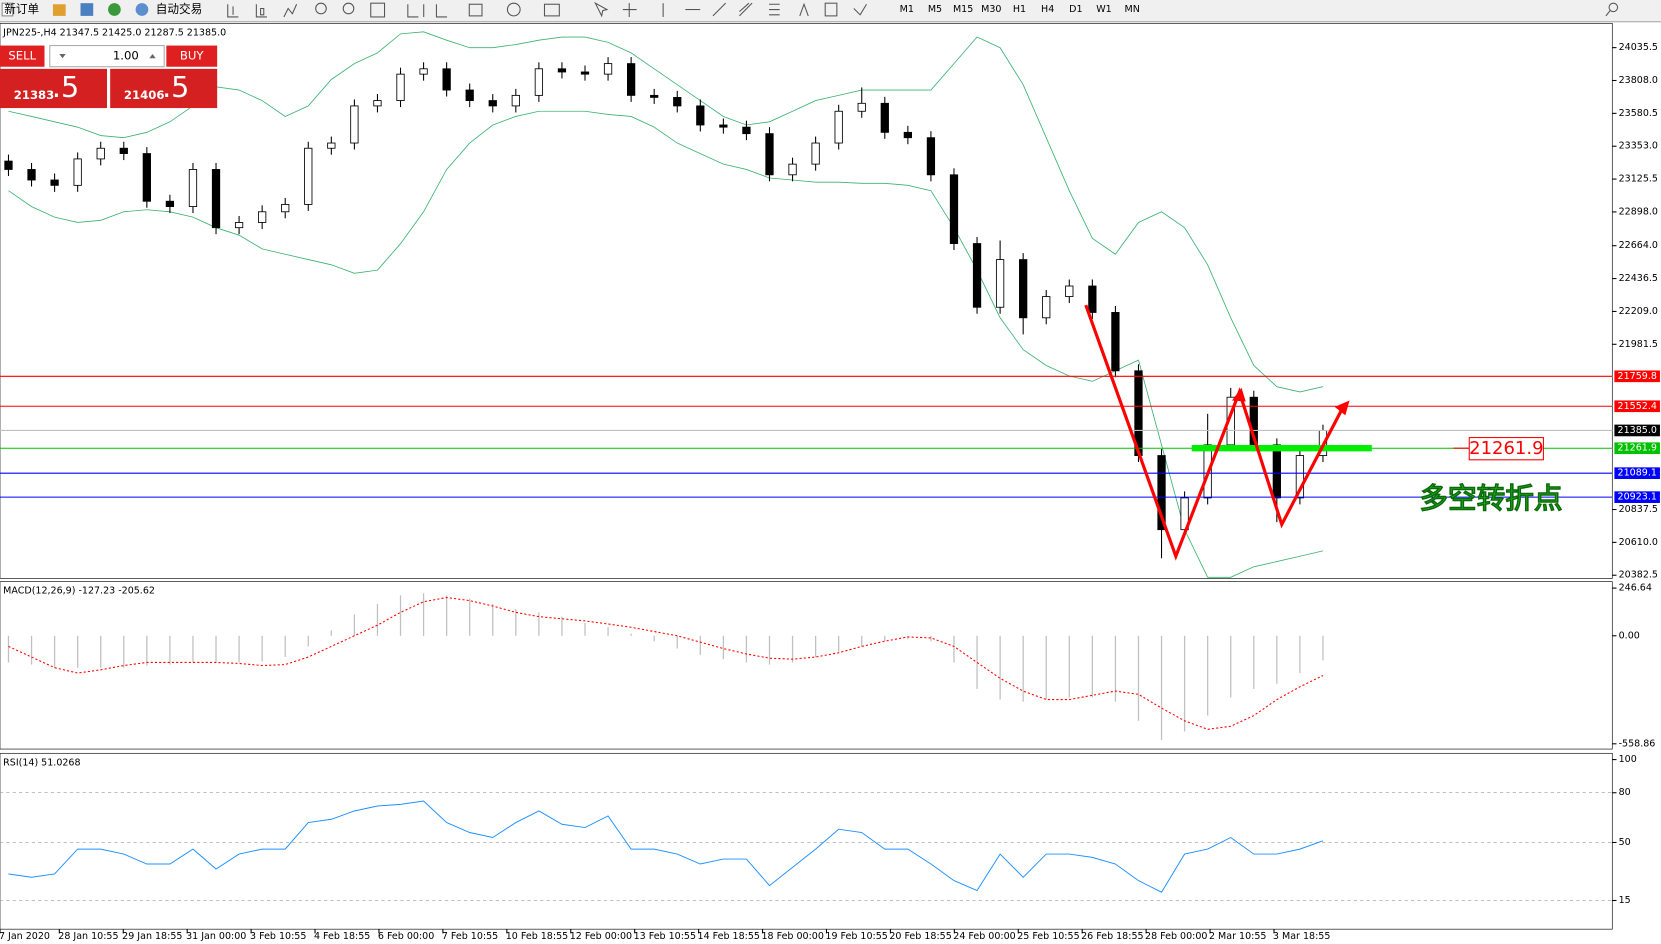 The image size is (1661, 944). Describe the element at coordinates (1132, 9) in the screenshot. I see `timeframe-button: MN` at that location.